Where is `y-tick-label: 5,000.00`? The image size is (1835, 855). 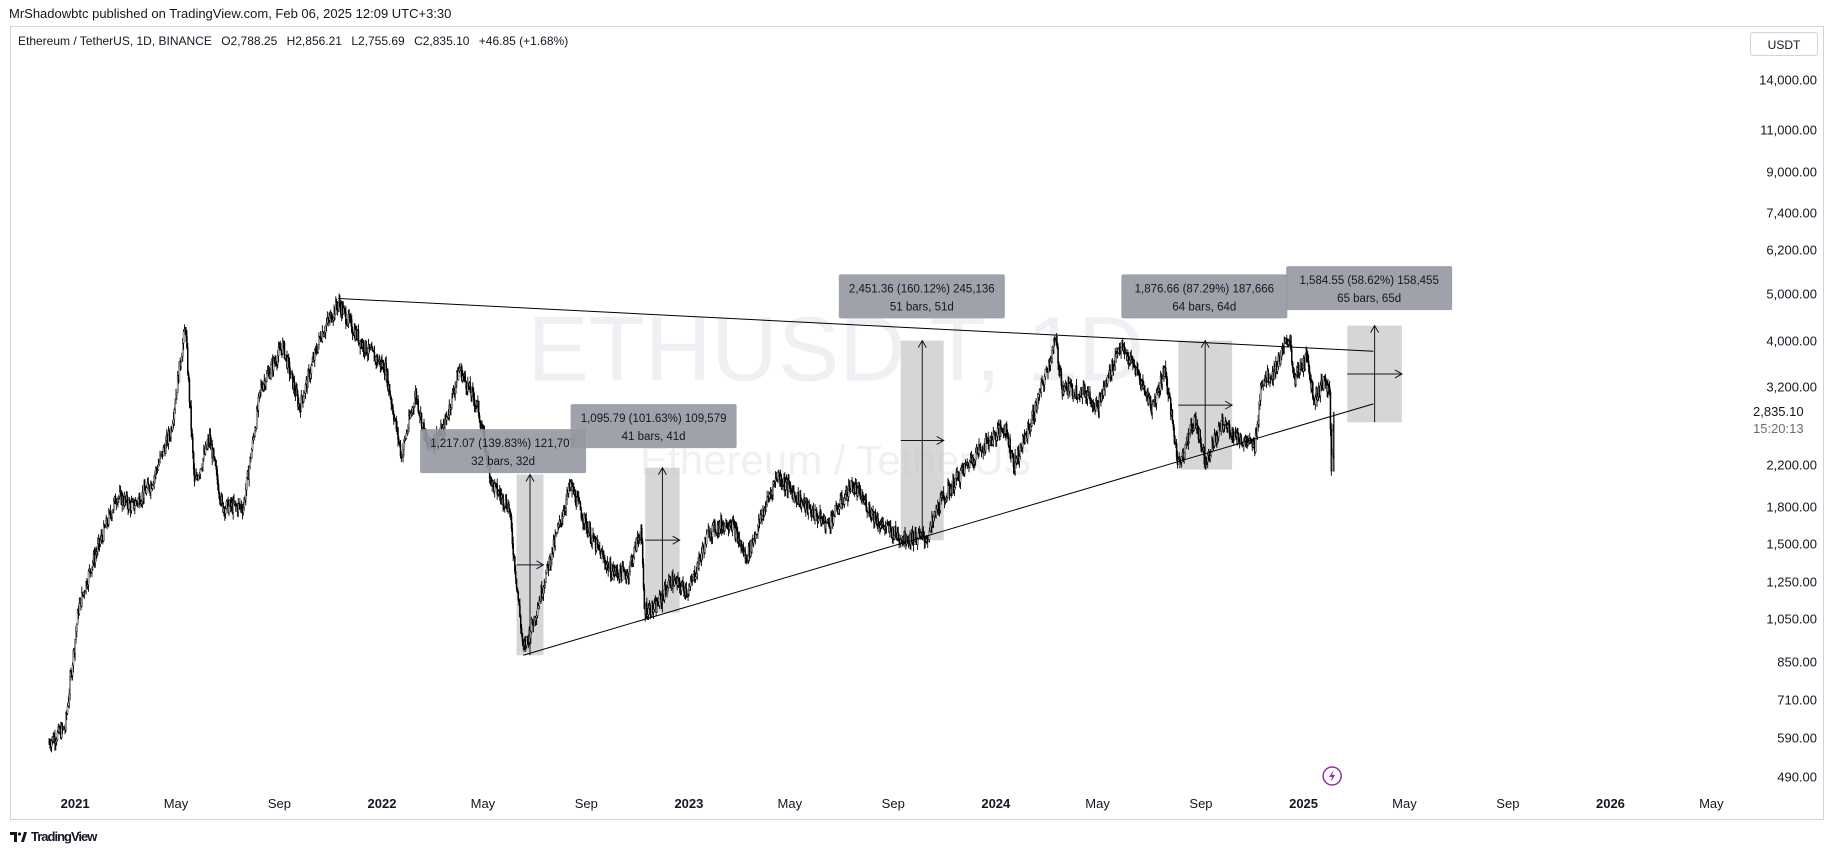
y-tick-label: 5,000.00 is located at coordinates (1791, 294).